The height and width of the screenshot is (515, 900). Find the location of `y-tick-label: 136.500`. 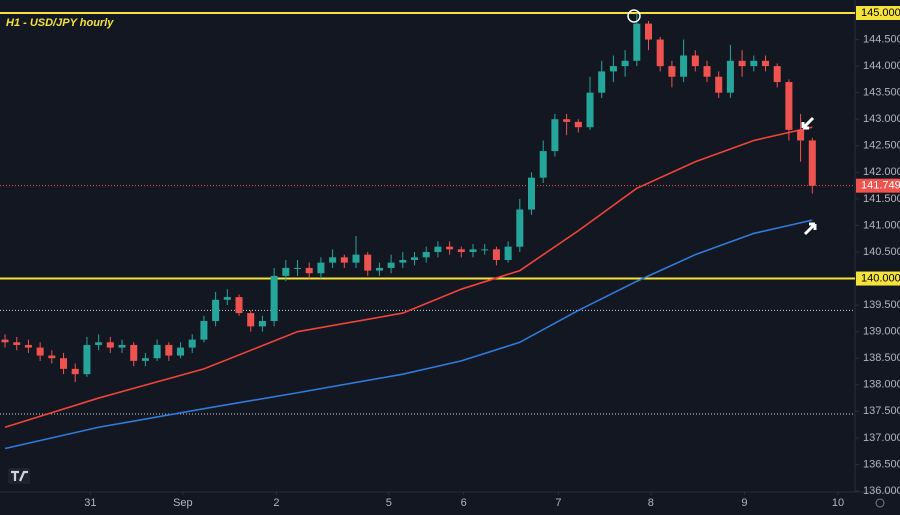

y-tick-label: 136.500 is located at coordinates (881, 464).